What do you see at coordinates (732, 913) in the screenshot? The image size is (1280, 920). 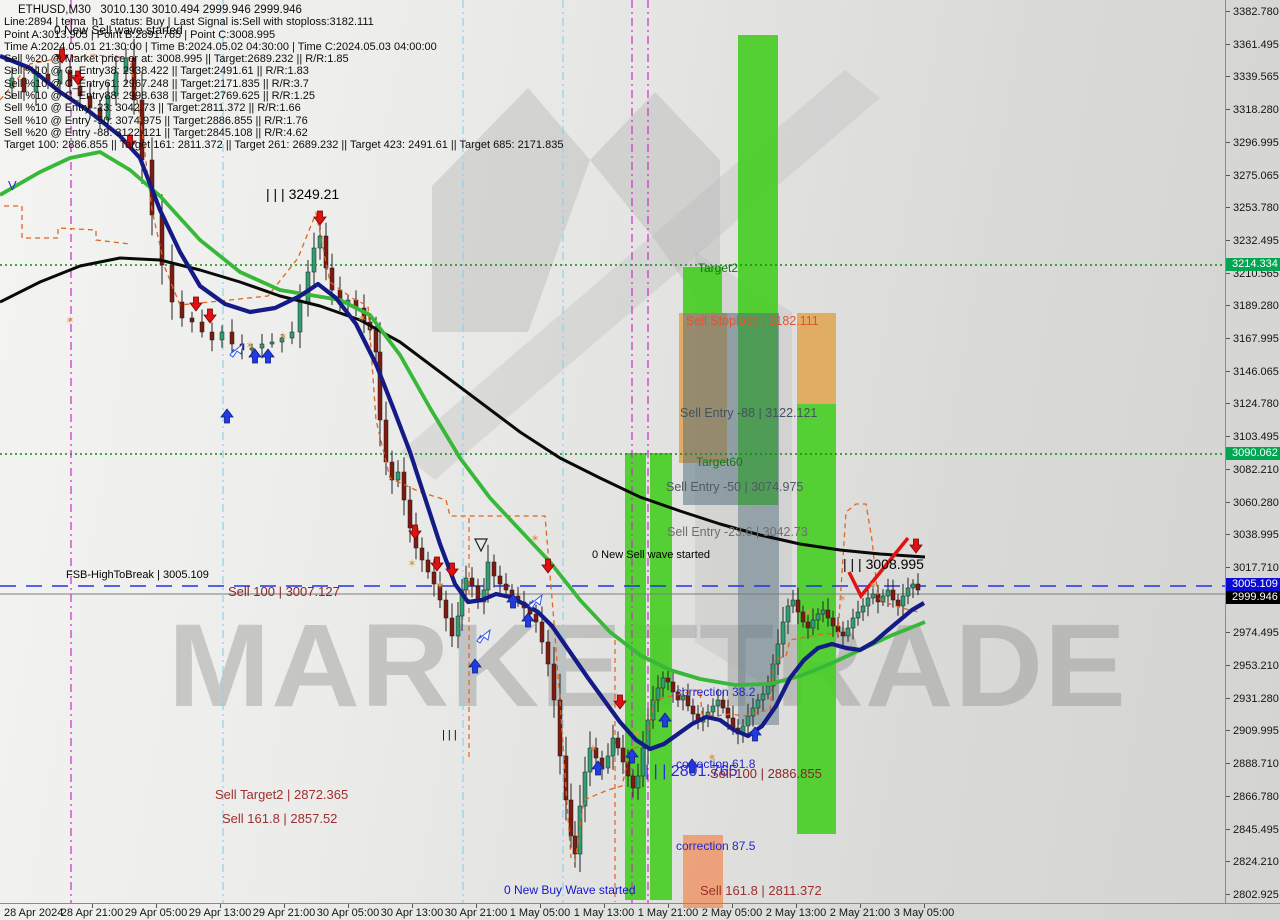 I see `time-axis-label: 2 May 05:00` at bounding box center [732, 913].